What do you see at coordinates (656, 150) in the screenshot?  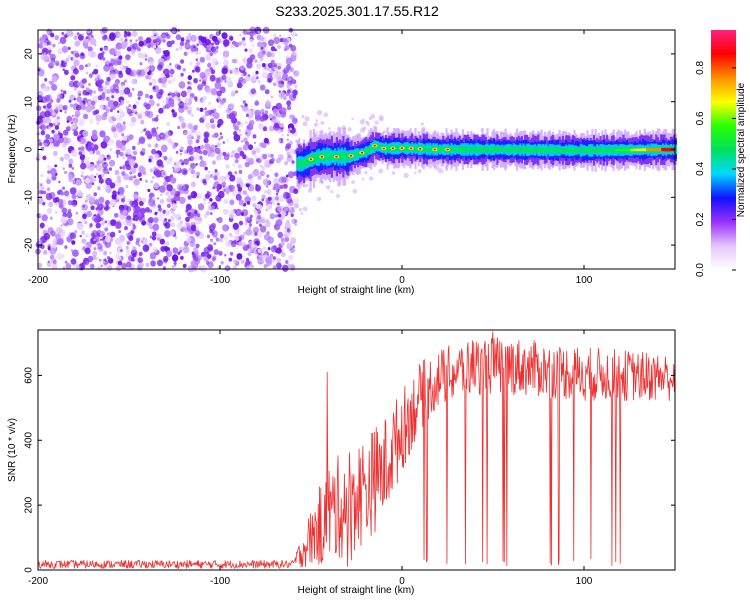 I see `signal-hotspot` at bounding box center [656, 150].